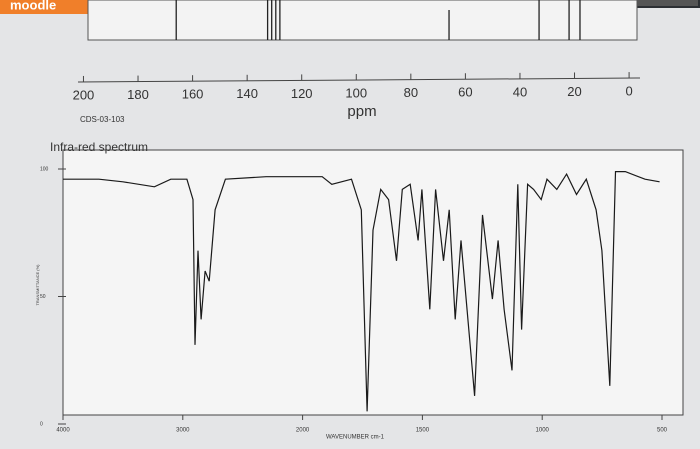 The height and width of the screenshot is (449, 700). Describe the element at coordinates (99, 147) in the screenshot. I see `chart-title: Infra-red spectrum` at that location.